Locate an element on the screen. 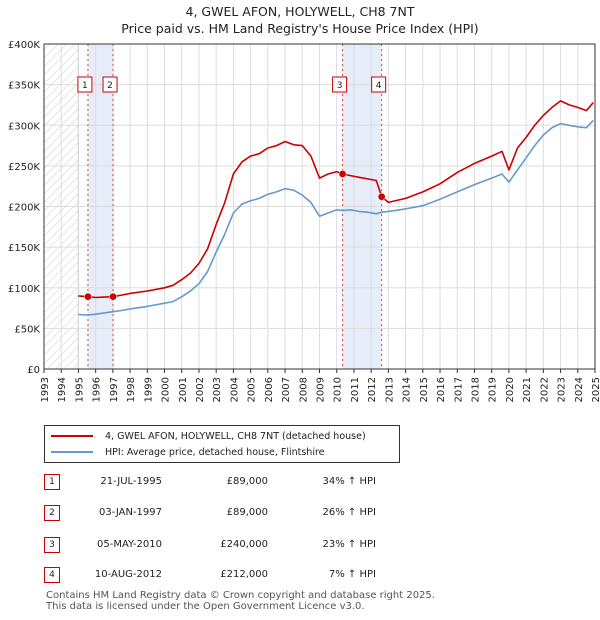  legend-swatch-hpi is located at coordinates (72, 452).